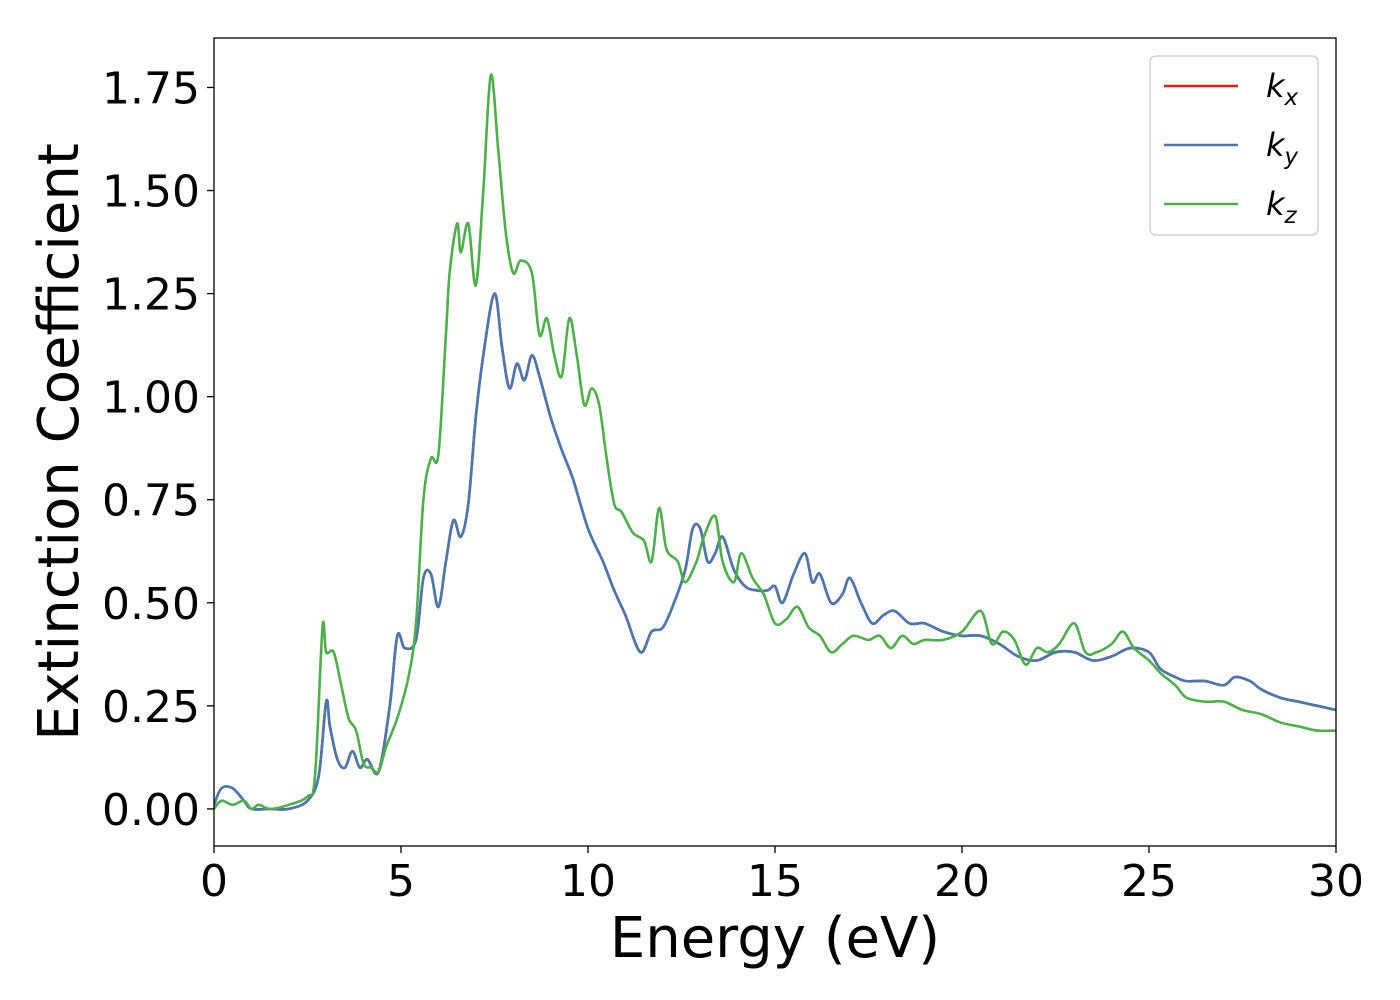  What do you see at coordinates (775, 938) in the screenshot?
I see `x-axis-label: Energy (eV)` at bounding box center [775, 938].